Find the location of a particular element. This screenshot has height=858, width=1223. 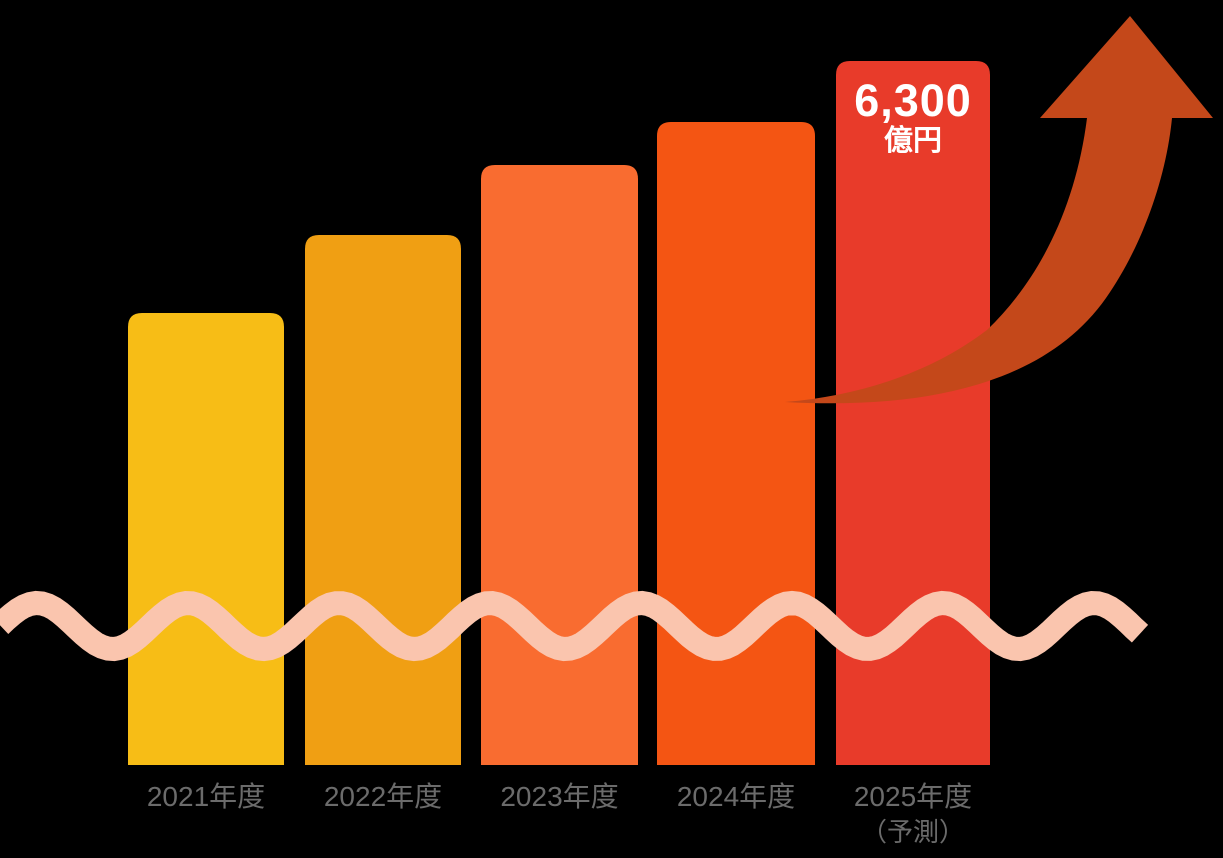

x-label-text: 2022年度 is located at coordinates (383, 796).